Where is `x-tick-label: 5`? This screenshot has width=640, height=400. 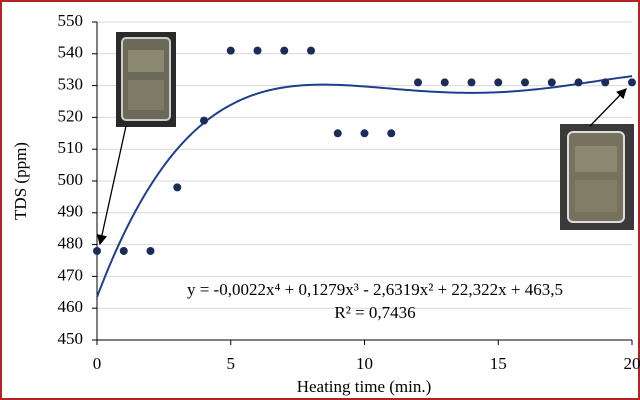
x-tick-label: 5 is located at coordinates (231, 363).